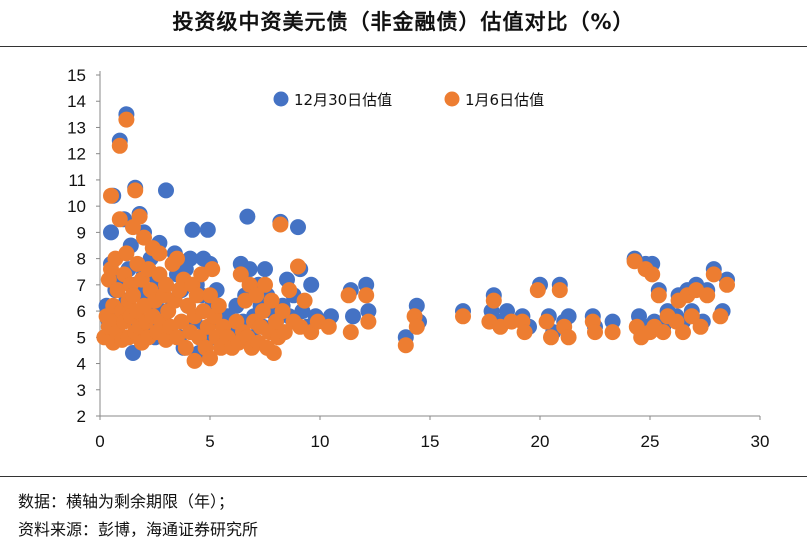 The height and width of the screenshot is (545, 807). What do you see at coordinates (76, 101) in the screenshot?
I see `y-tick-label: 14` at bounding box center [76, 101].